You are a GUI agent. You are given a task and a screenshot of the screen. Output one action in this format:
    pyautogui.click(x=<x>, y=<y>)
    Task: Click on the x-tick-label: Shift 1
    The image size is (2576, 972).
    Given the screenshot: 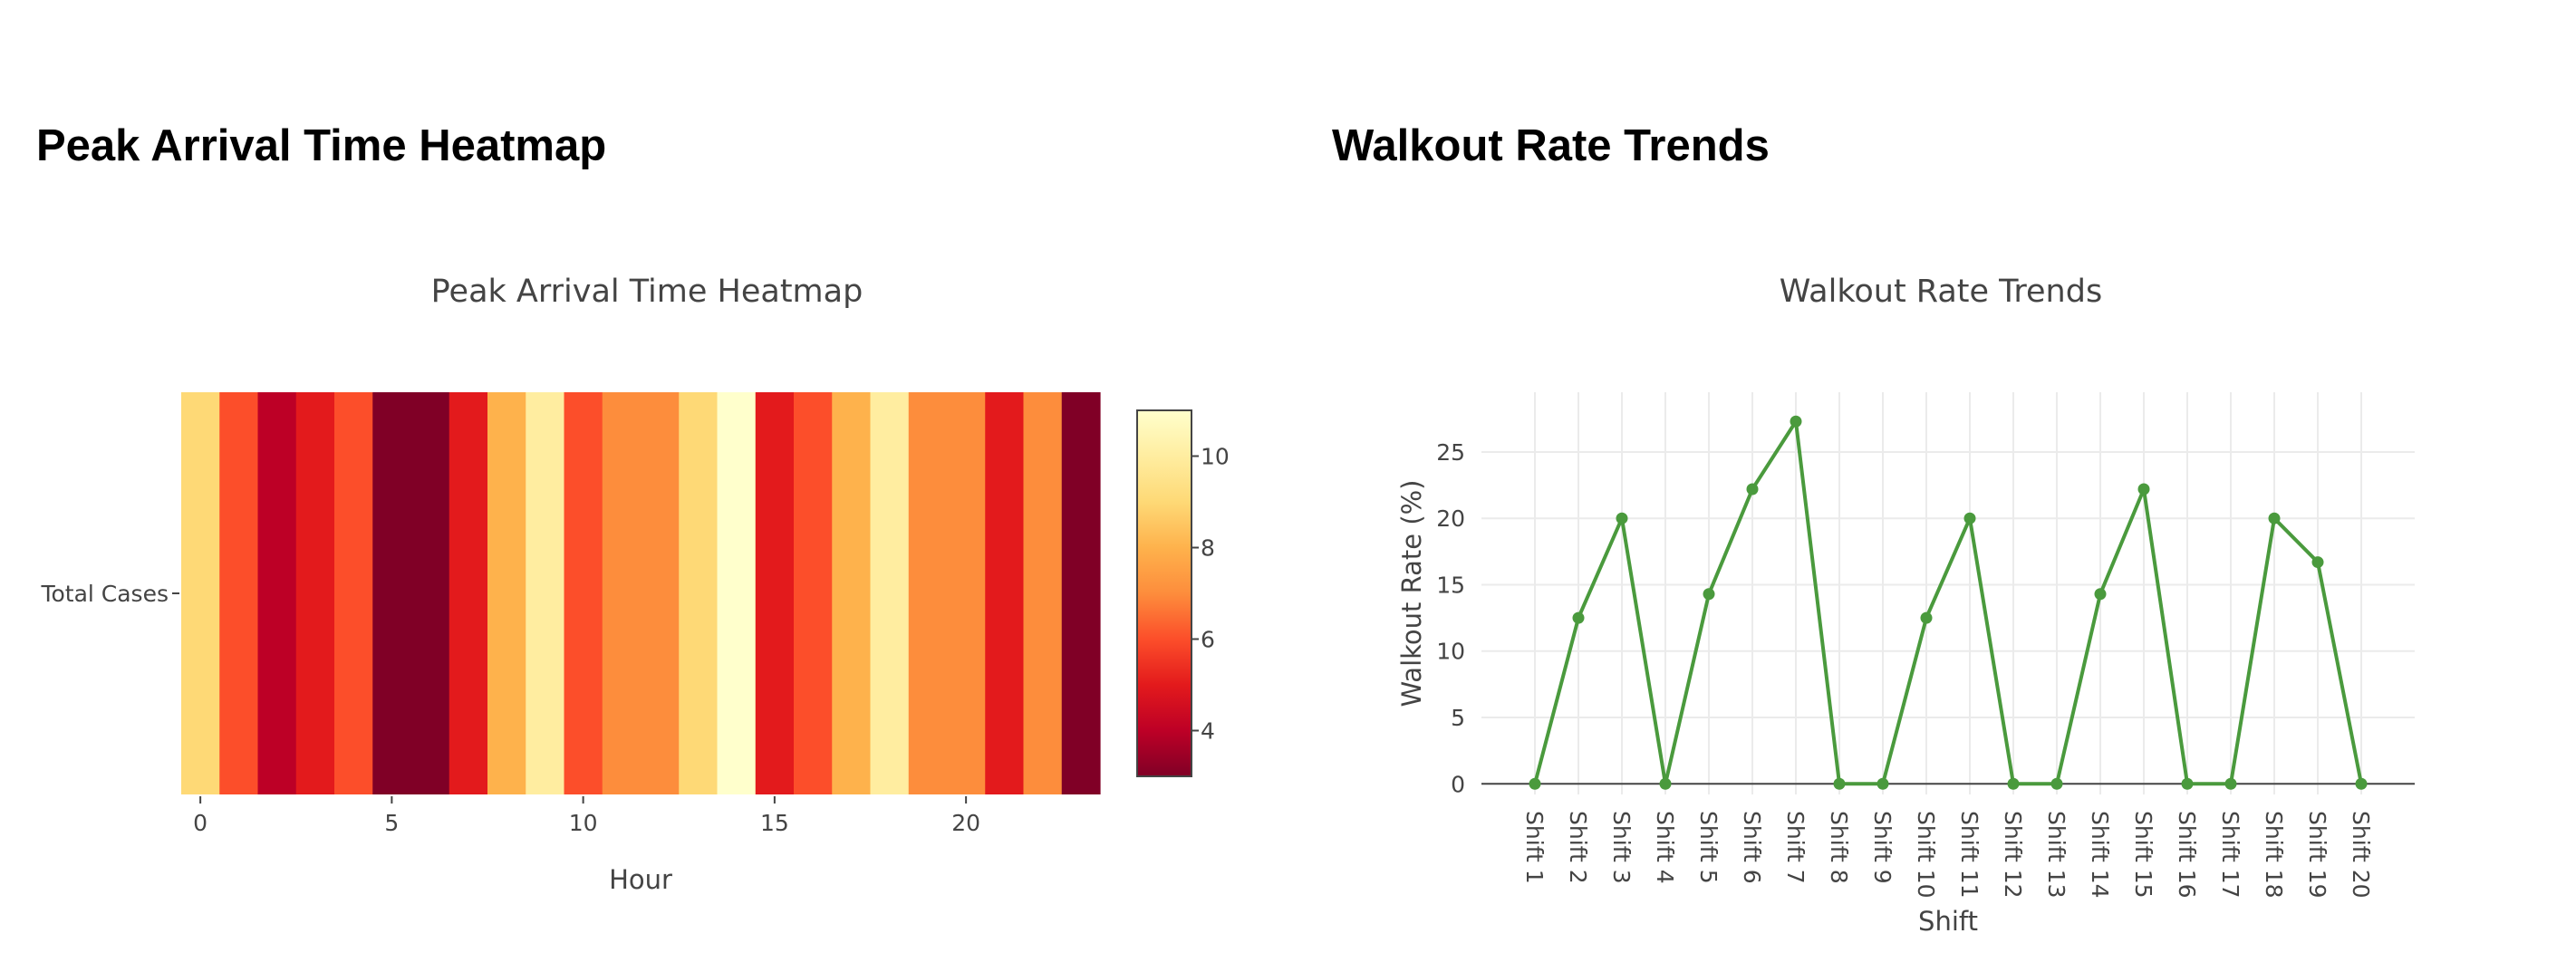 What is the action you would take?
    pyautogui.click(x=1534, y=847)
    